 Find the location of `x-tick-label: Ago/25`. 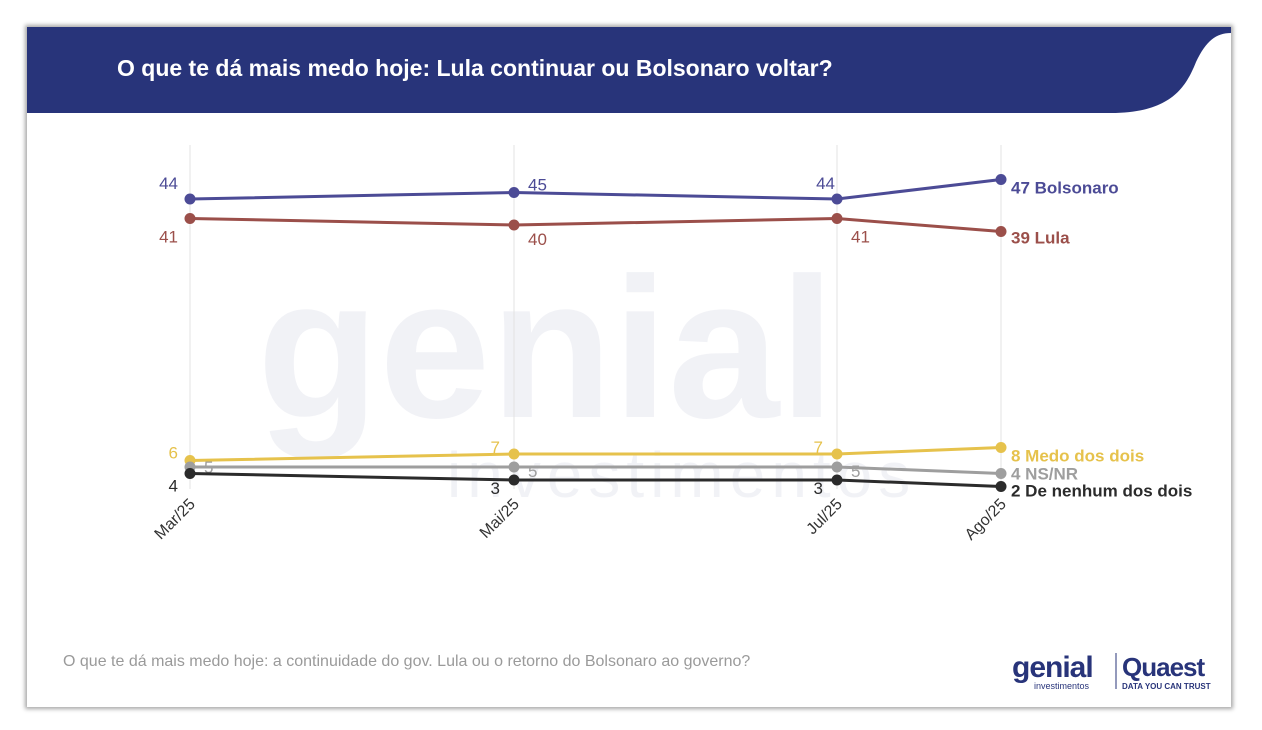

x-tick-label: Ago/25 is located at coordinates (986, 520).